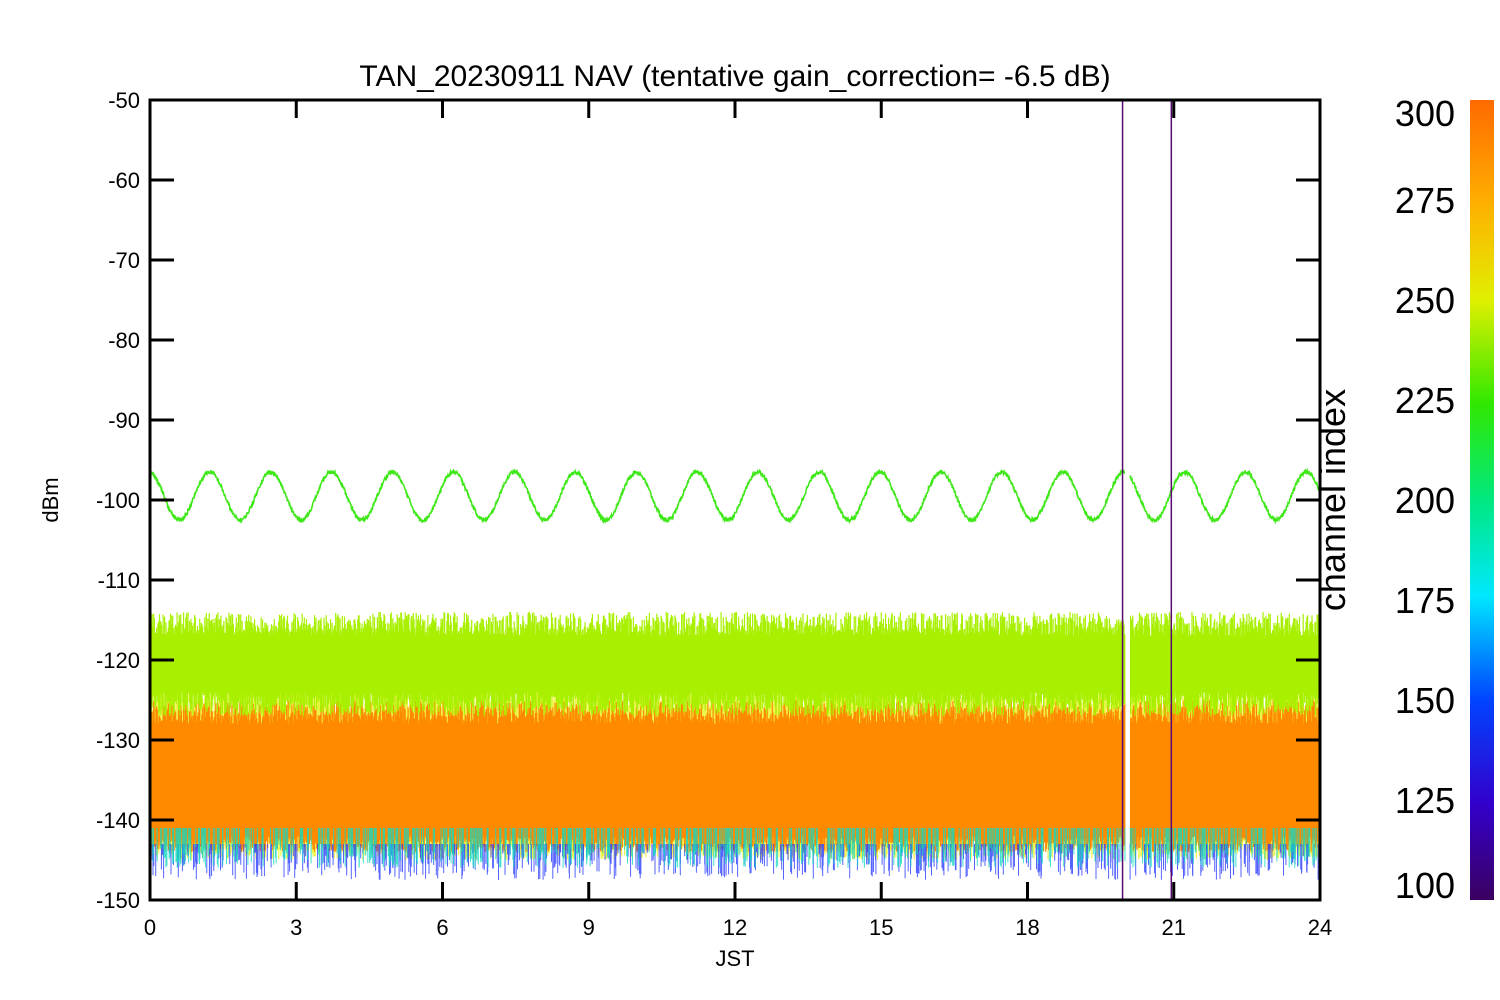 This screenshot has width=1500, height=1000. I want to click on y-tick-label: -150, so click(118, 900).